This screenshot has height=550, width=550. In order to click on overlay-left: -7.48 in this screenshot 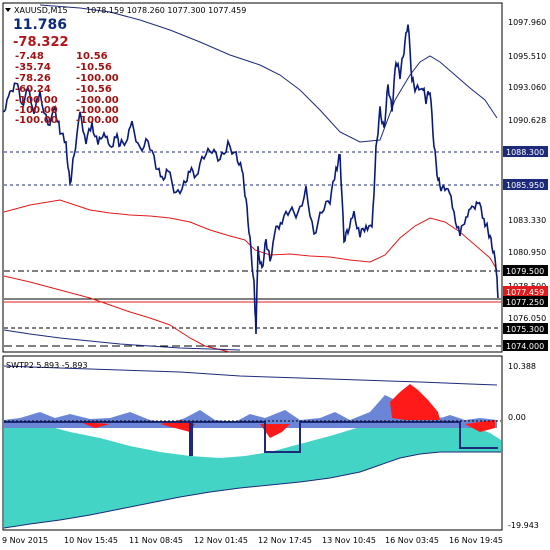, I will do `click(29, 56)`.